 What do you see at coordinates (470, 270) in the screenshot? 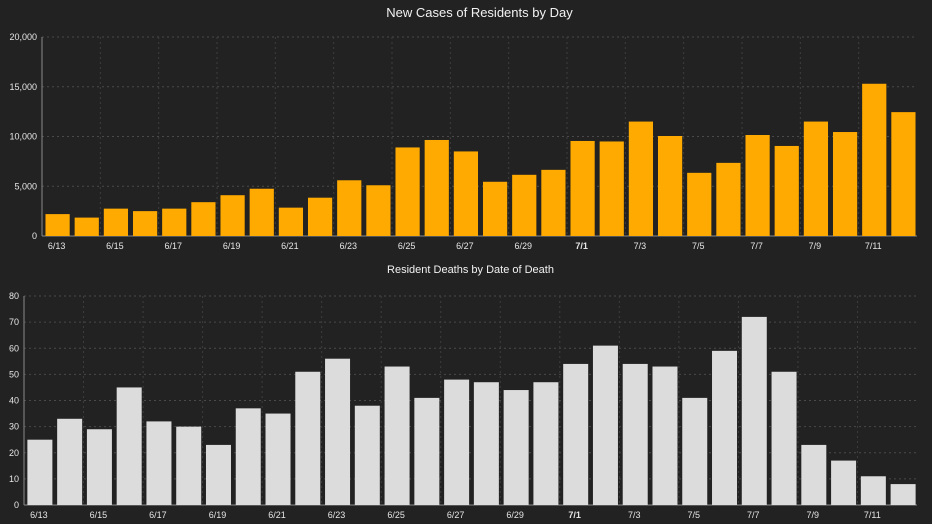
I see `deaths-chart-title: Resident Deaths by Date of Death` at bounding box center [470, 270].